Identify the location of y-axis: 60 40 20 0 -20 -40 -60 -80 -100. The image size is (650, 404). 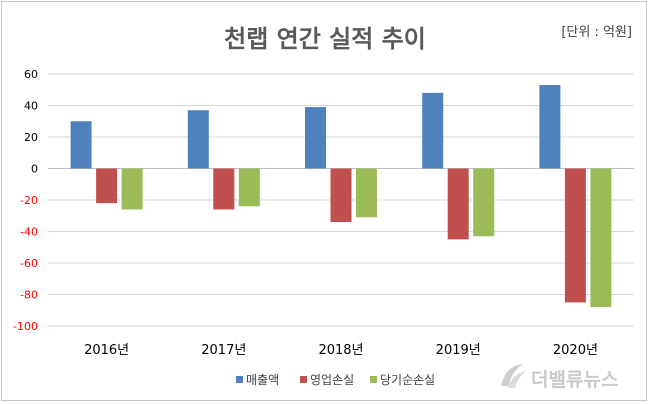
(25, 200).